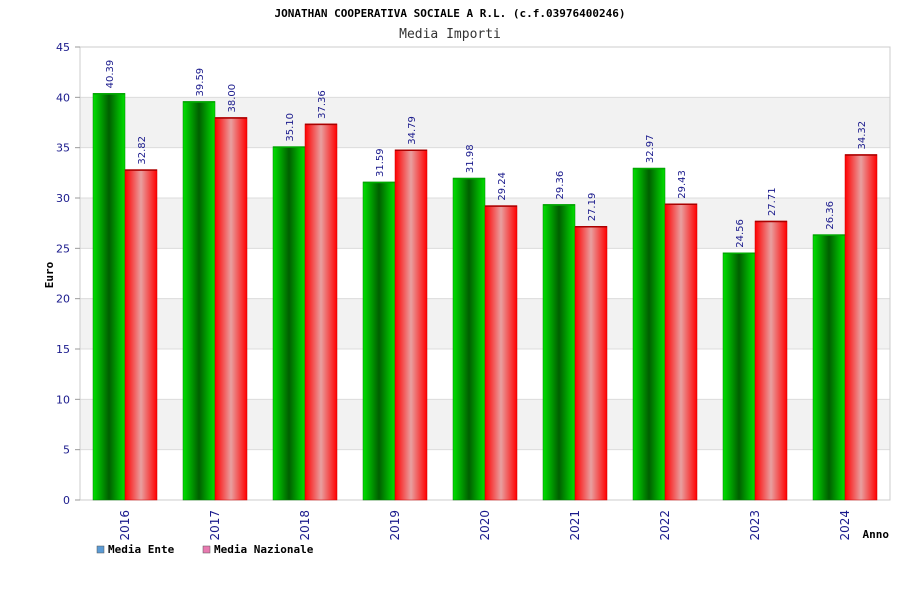  Describe the element at coordinates (592, 207) in the screenshot. I see `value-label: 27.19` at that location.